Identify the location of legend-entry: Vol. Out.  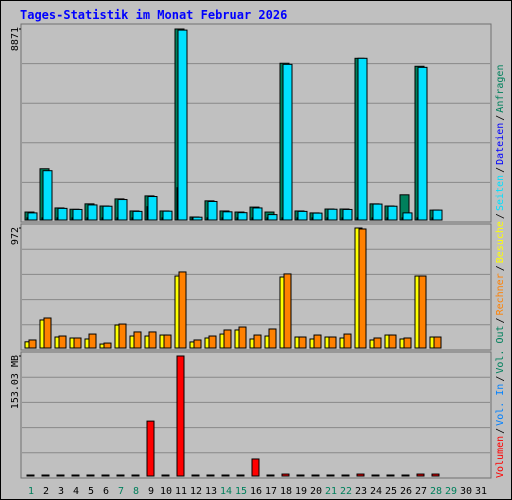
(500, 349).